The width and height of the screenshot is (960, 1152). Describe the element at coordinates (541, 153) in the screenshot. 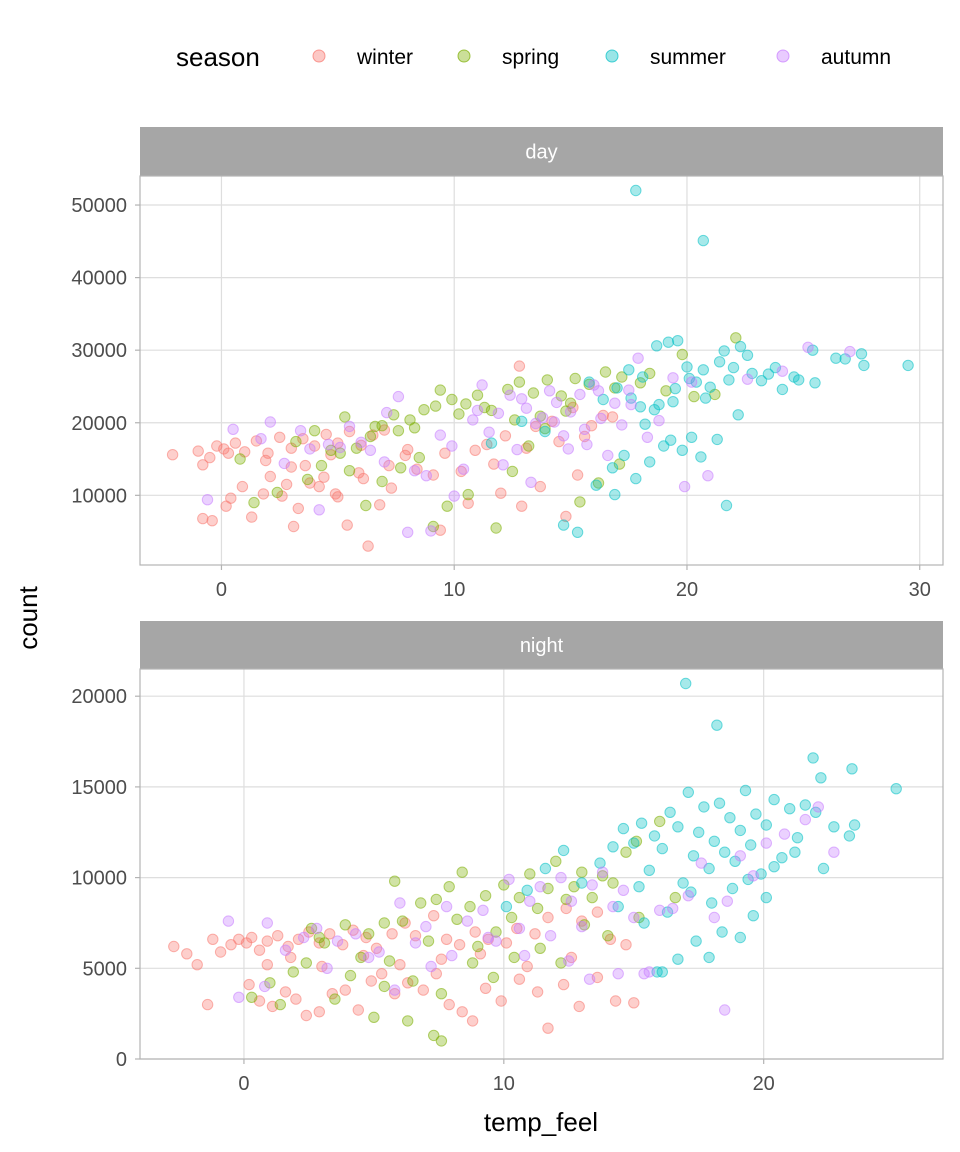

I see `strip-label-day: day` at that location.